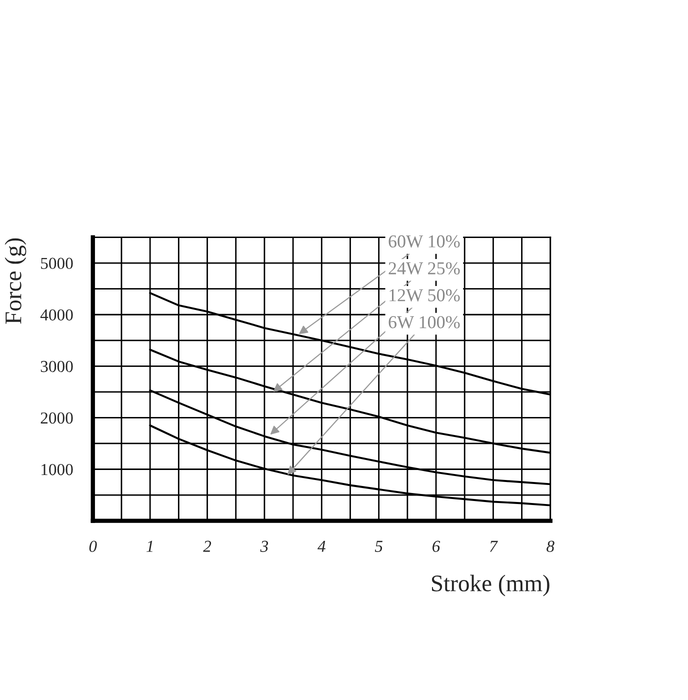 Image resolution: width=688 pixels, height=700 pixels. What do you see at coordinates (57, 470) in the screenshot?
I see `y-tick-label: 1000` at bounding box center [57, 470].